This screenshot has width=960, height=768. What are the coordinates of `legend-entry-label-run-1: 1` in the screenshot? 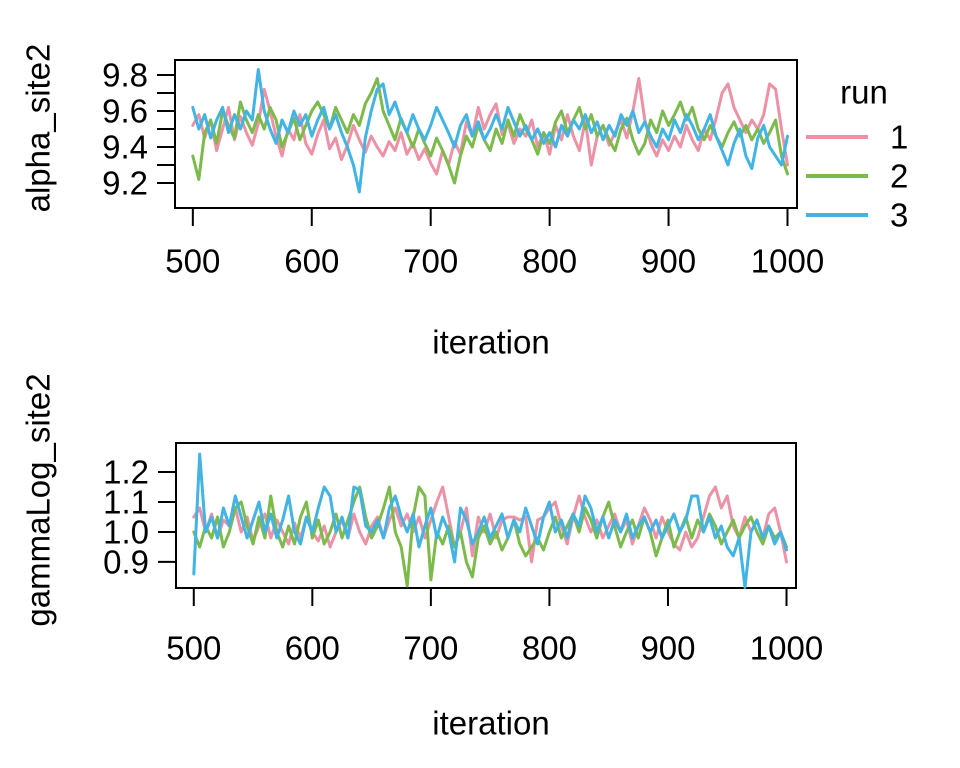 It's located at (899, 137).